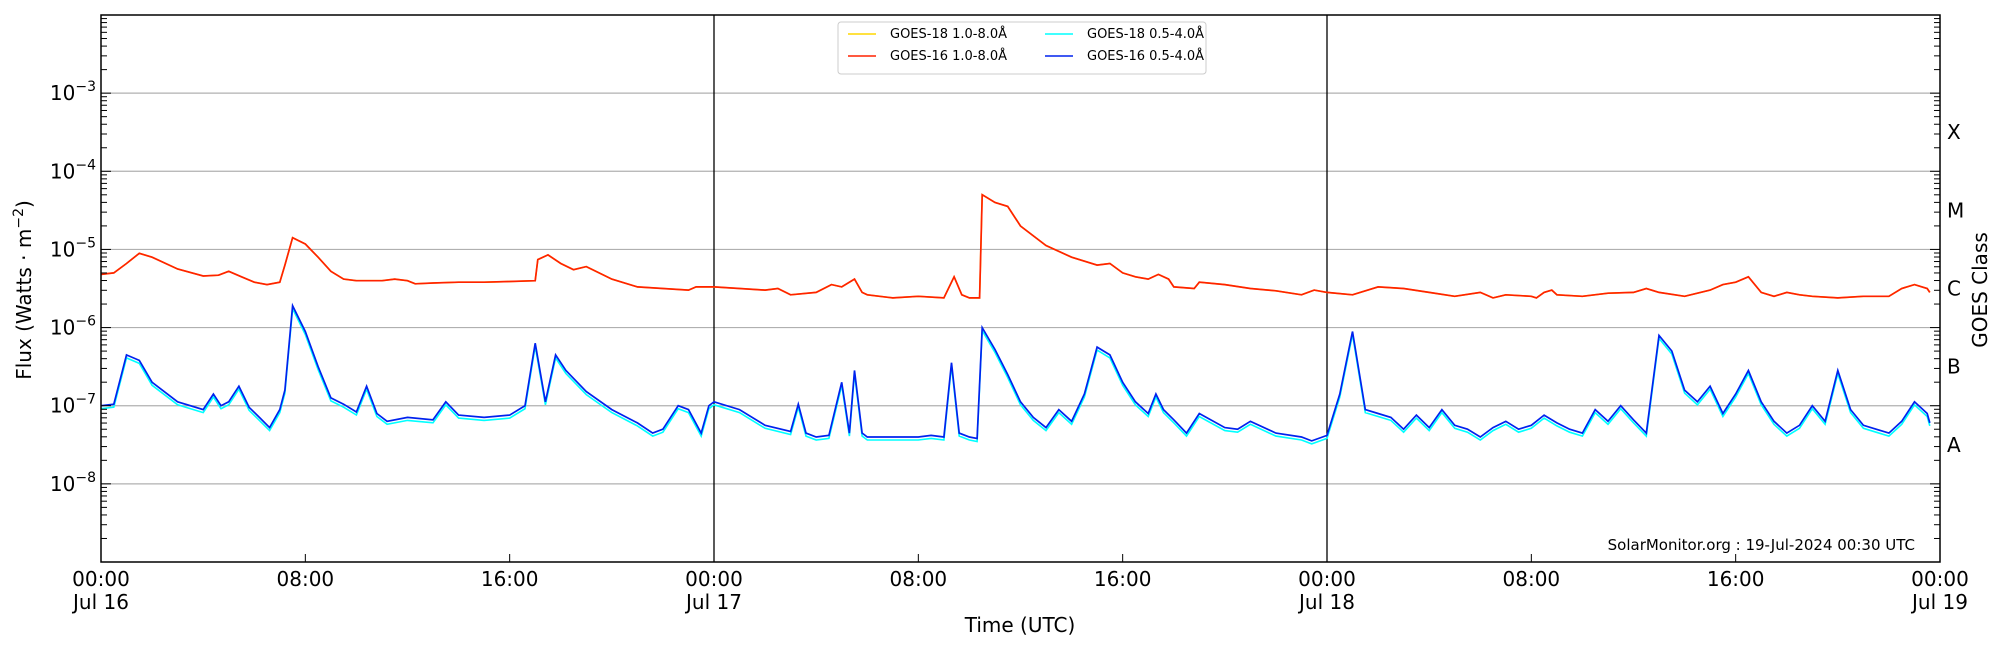 This screenshot has height=650, width=2000. What do you see at coordinates (713, 602) in the screenshot?
I see `x-tick-date: Jul 17` at bounding box center [713, 602].